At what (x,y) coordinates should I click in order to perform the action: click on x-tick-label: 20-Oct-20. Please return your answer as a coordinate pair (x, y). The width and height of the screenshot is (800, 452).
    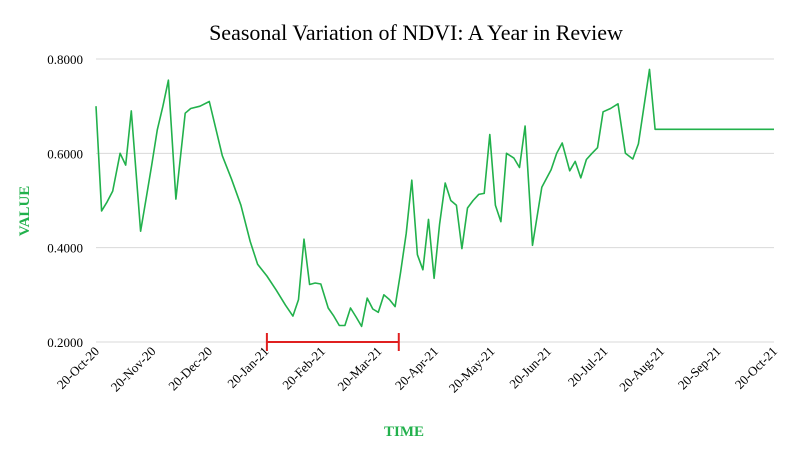
    Looking at the image, I should click on (78, 368).